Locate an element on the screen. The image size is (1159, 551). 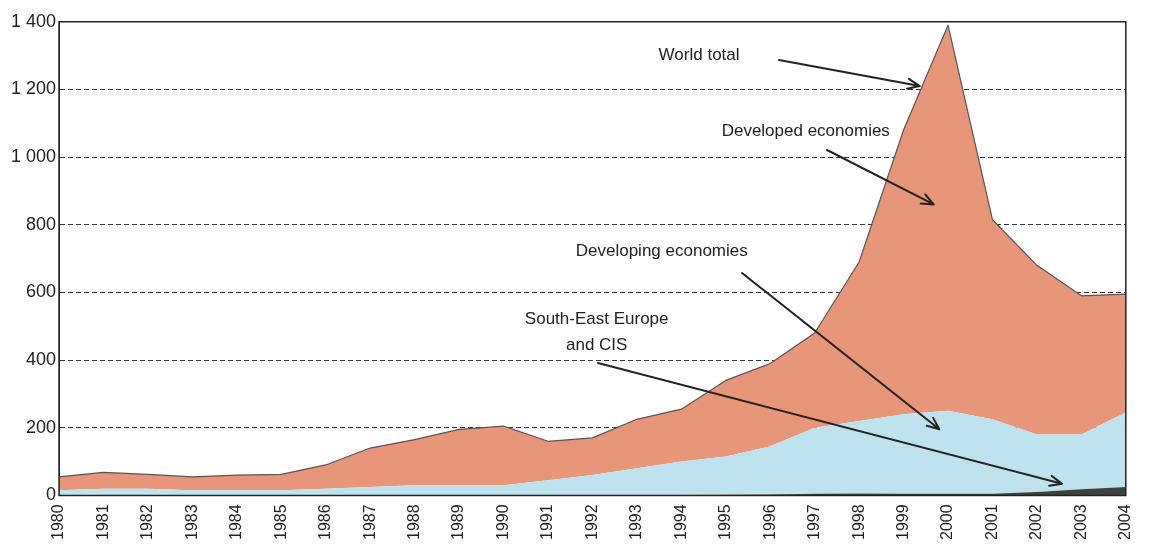
x-tick-label: 1993 is located at coordinates (636, 522).